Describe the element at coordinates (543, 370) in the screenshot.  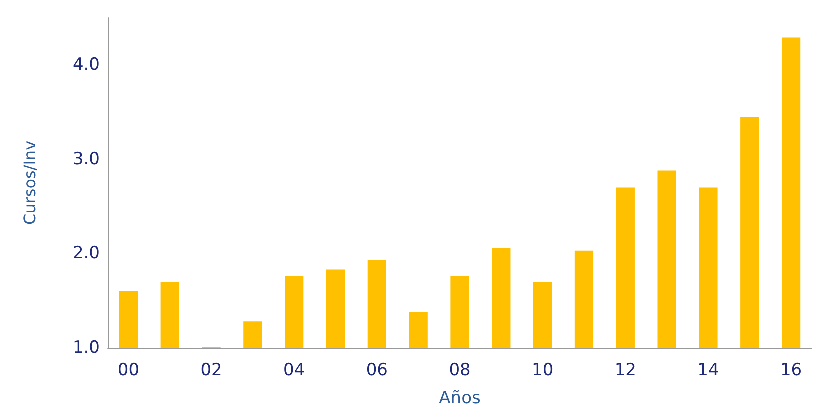
I see `x-tick-label: 10` at that location.